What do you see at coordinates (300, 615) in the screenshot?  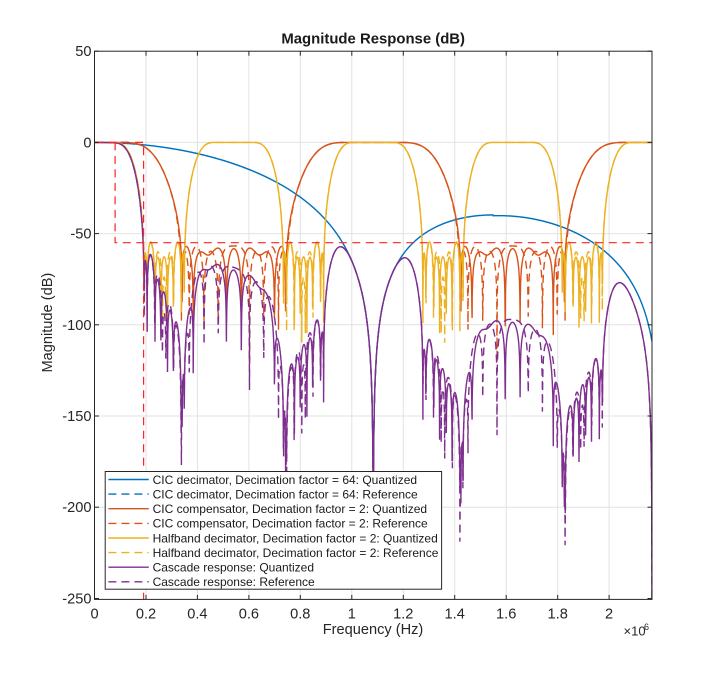 I see `svg-text: 0.8` at bounding box center [300, 615].